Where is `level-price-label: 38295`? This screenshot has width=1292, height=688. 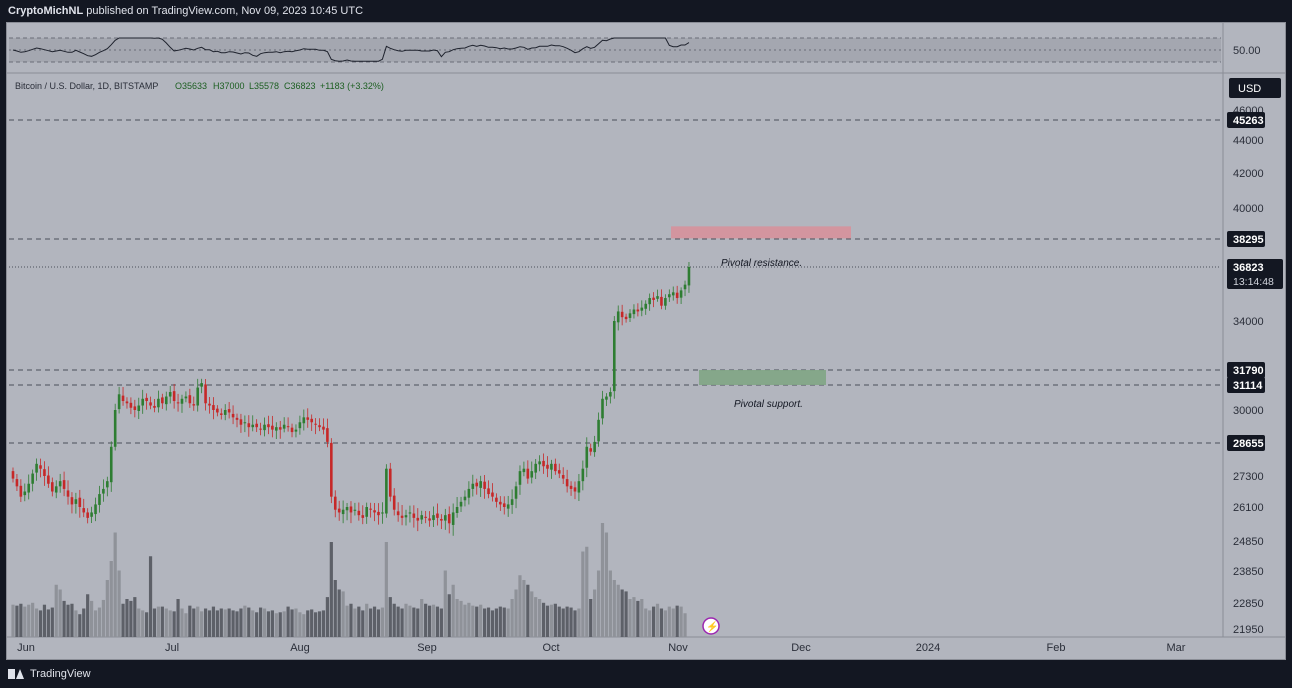
level-price-label: 38295 is located at coordinates (1246, 239).